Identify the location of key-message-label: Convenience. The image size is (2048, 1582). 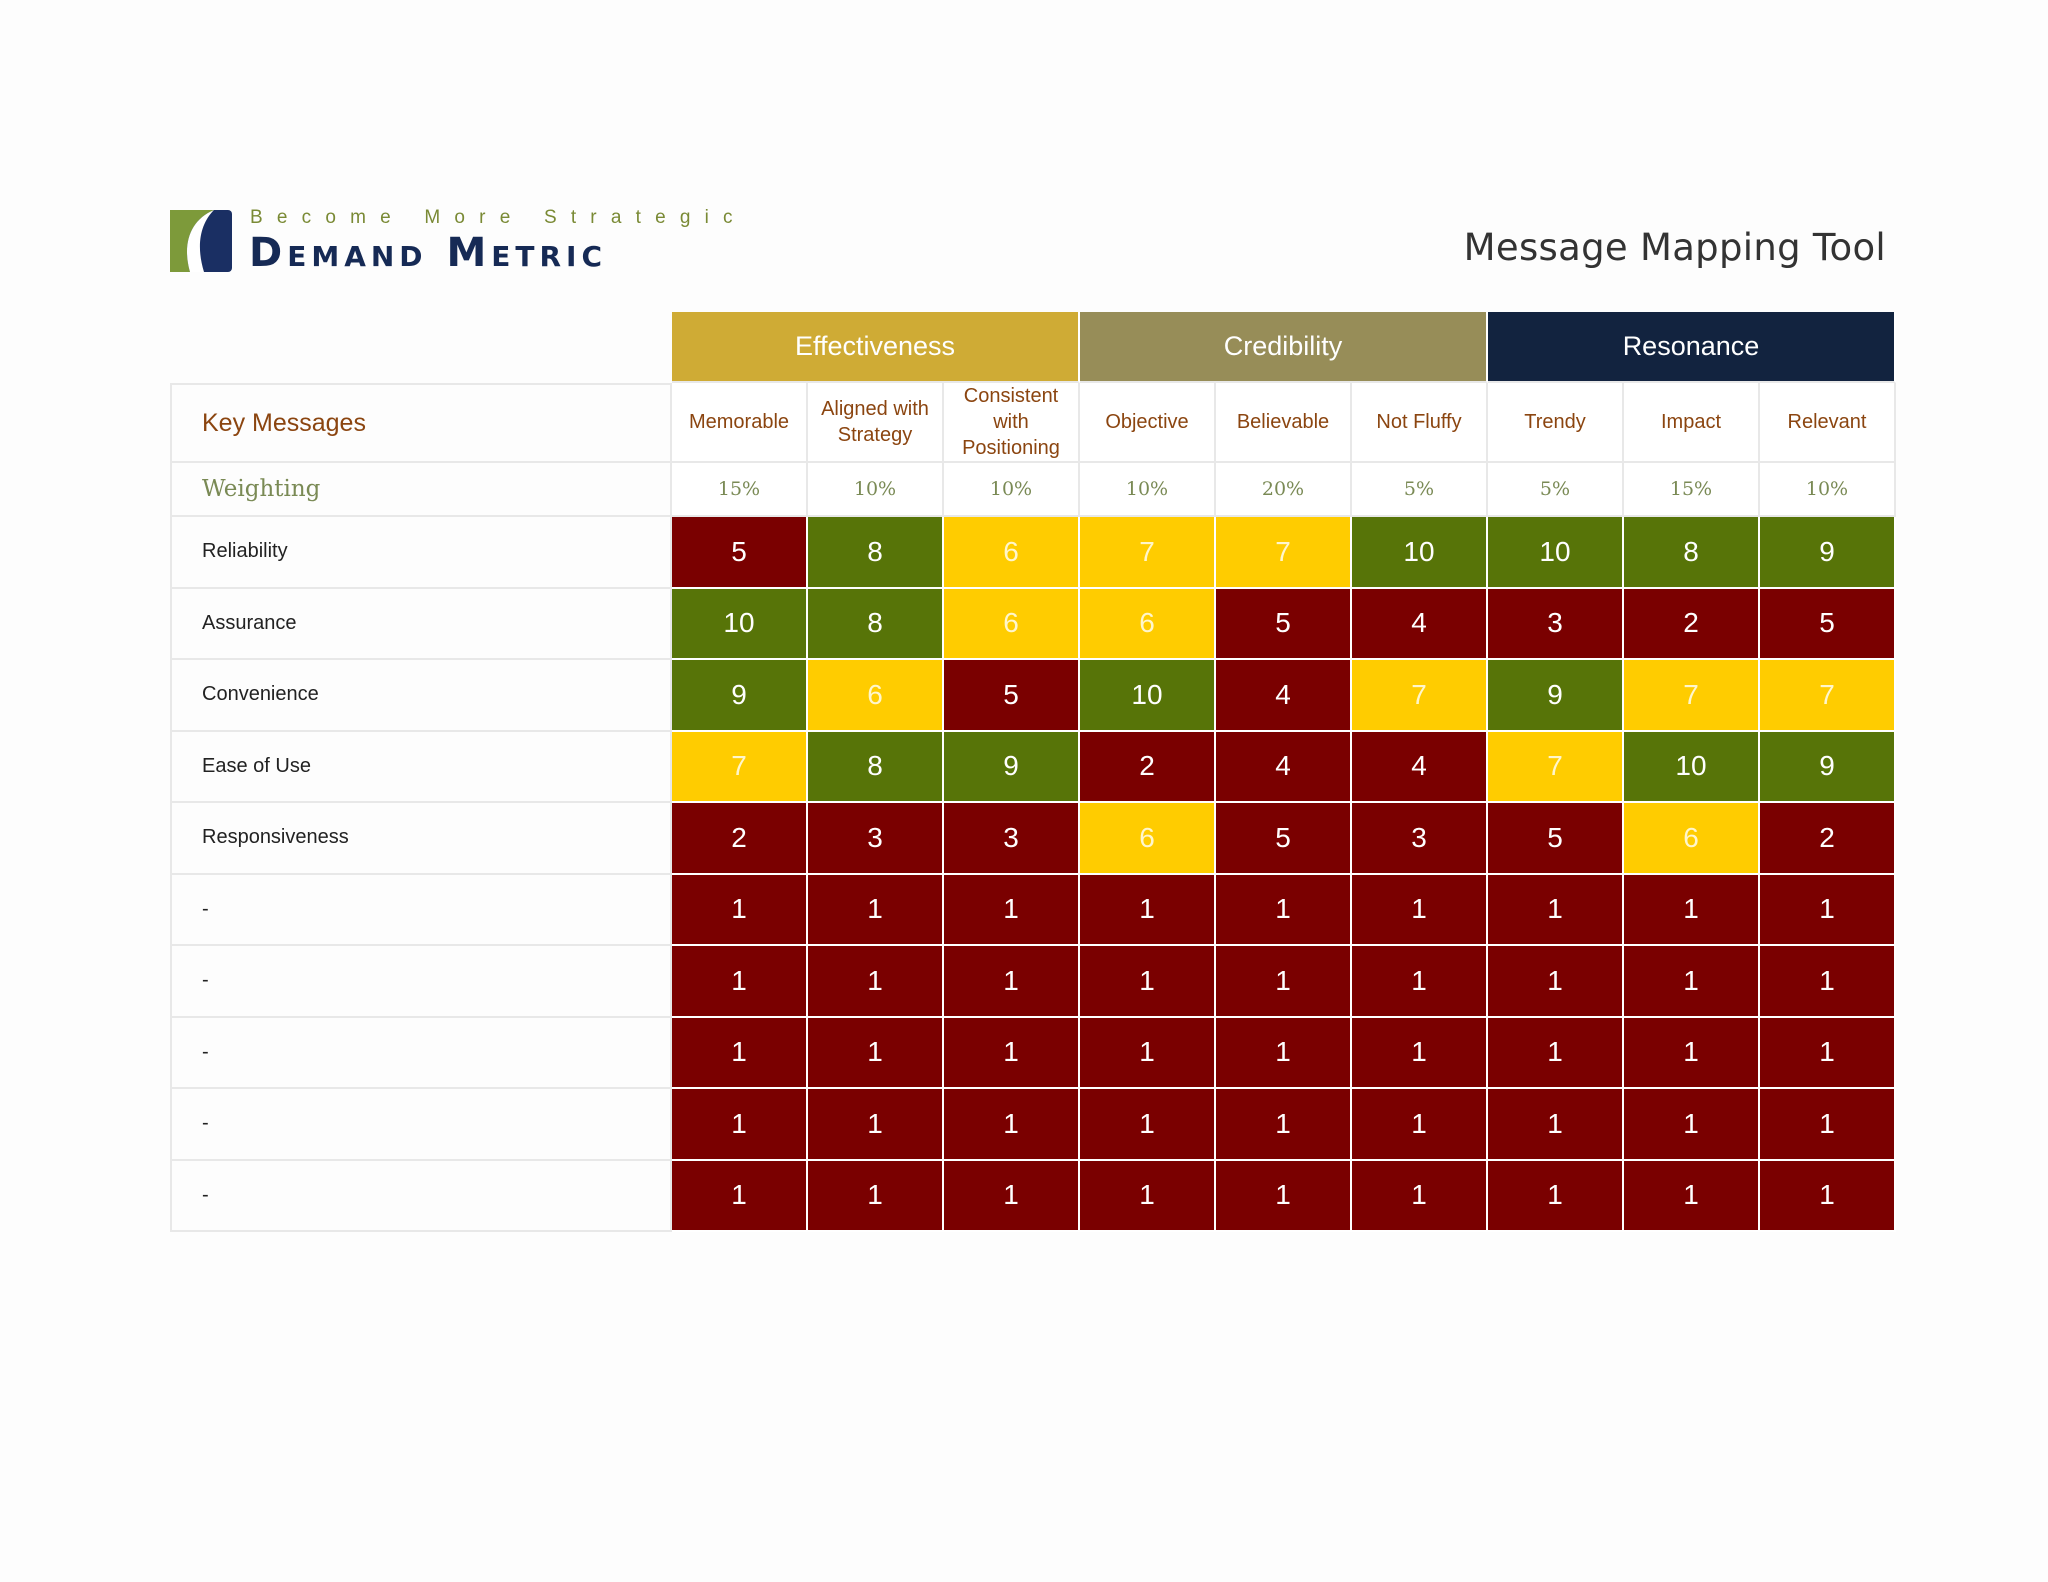
(421, 696).